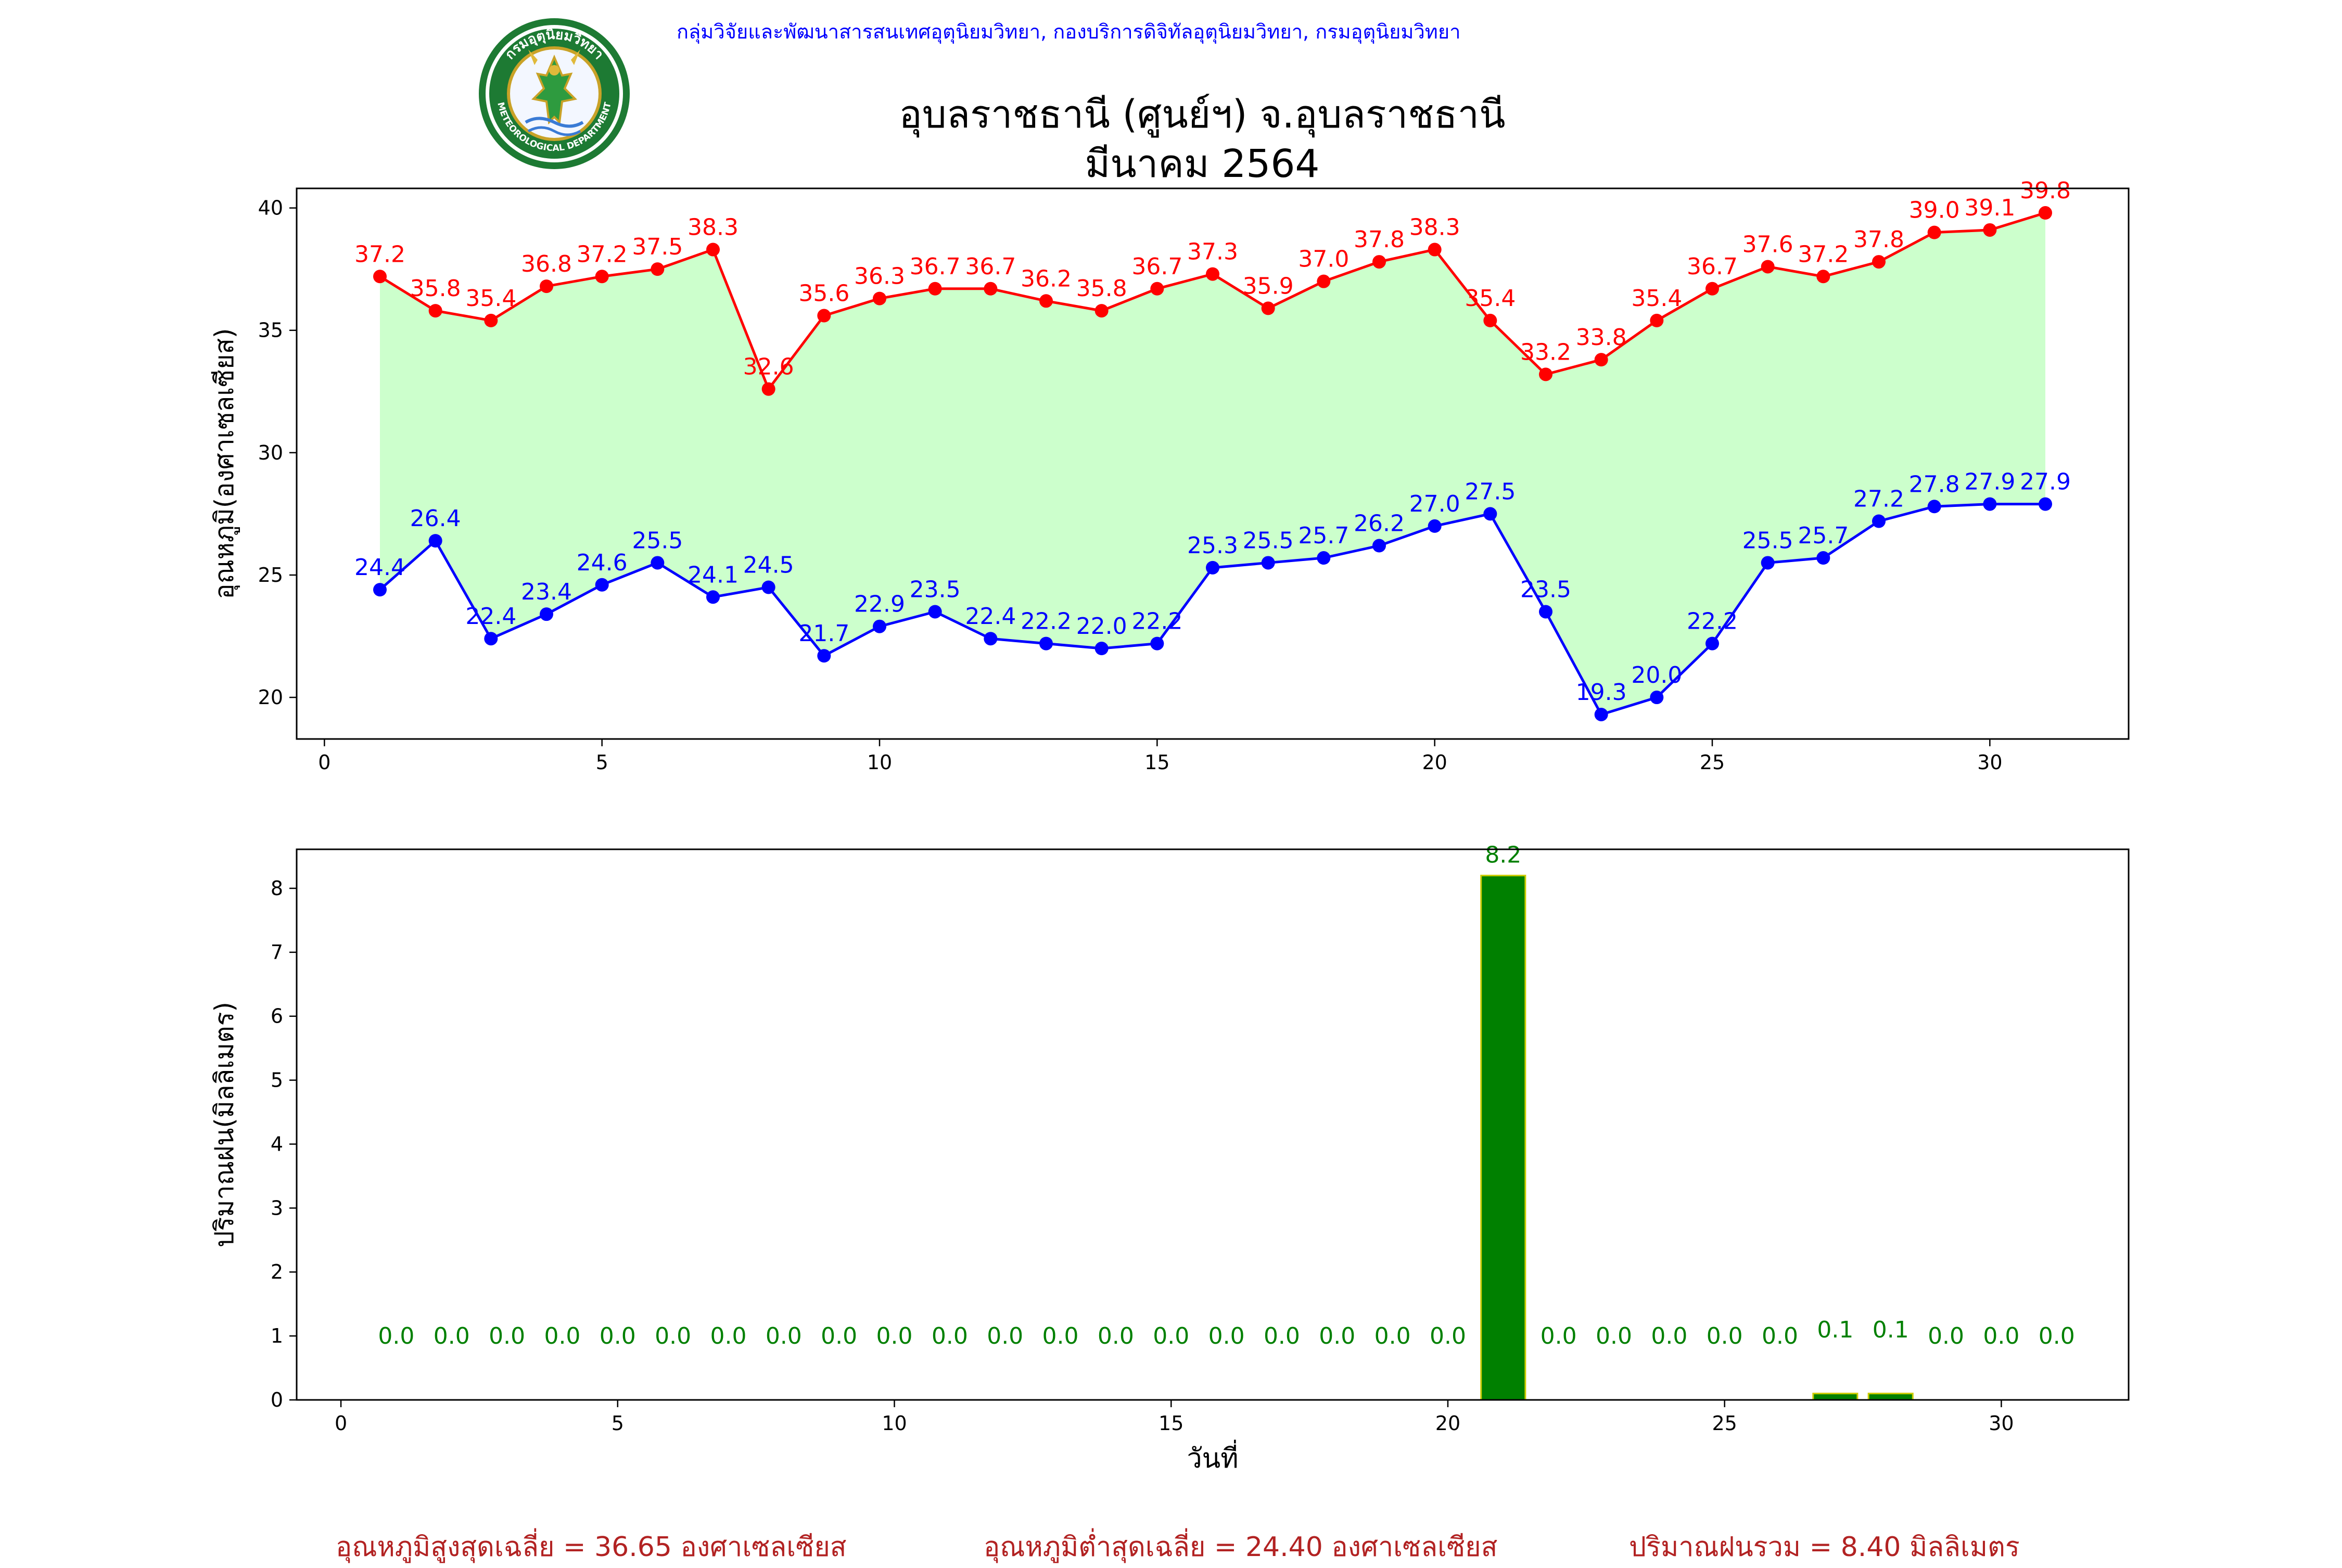  I want to click on rain-x-tick-label: 30, so click(2001, 1423).